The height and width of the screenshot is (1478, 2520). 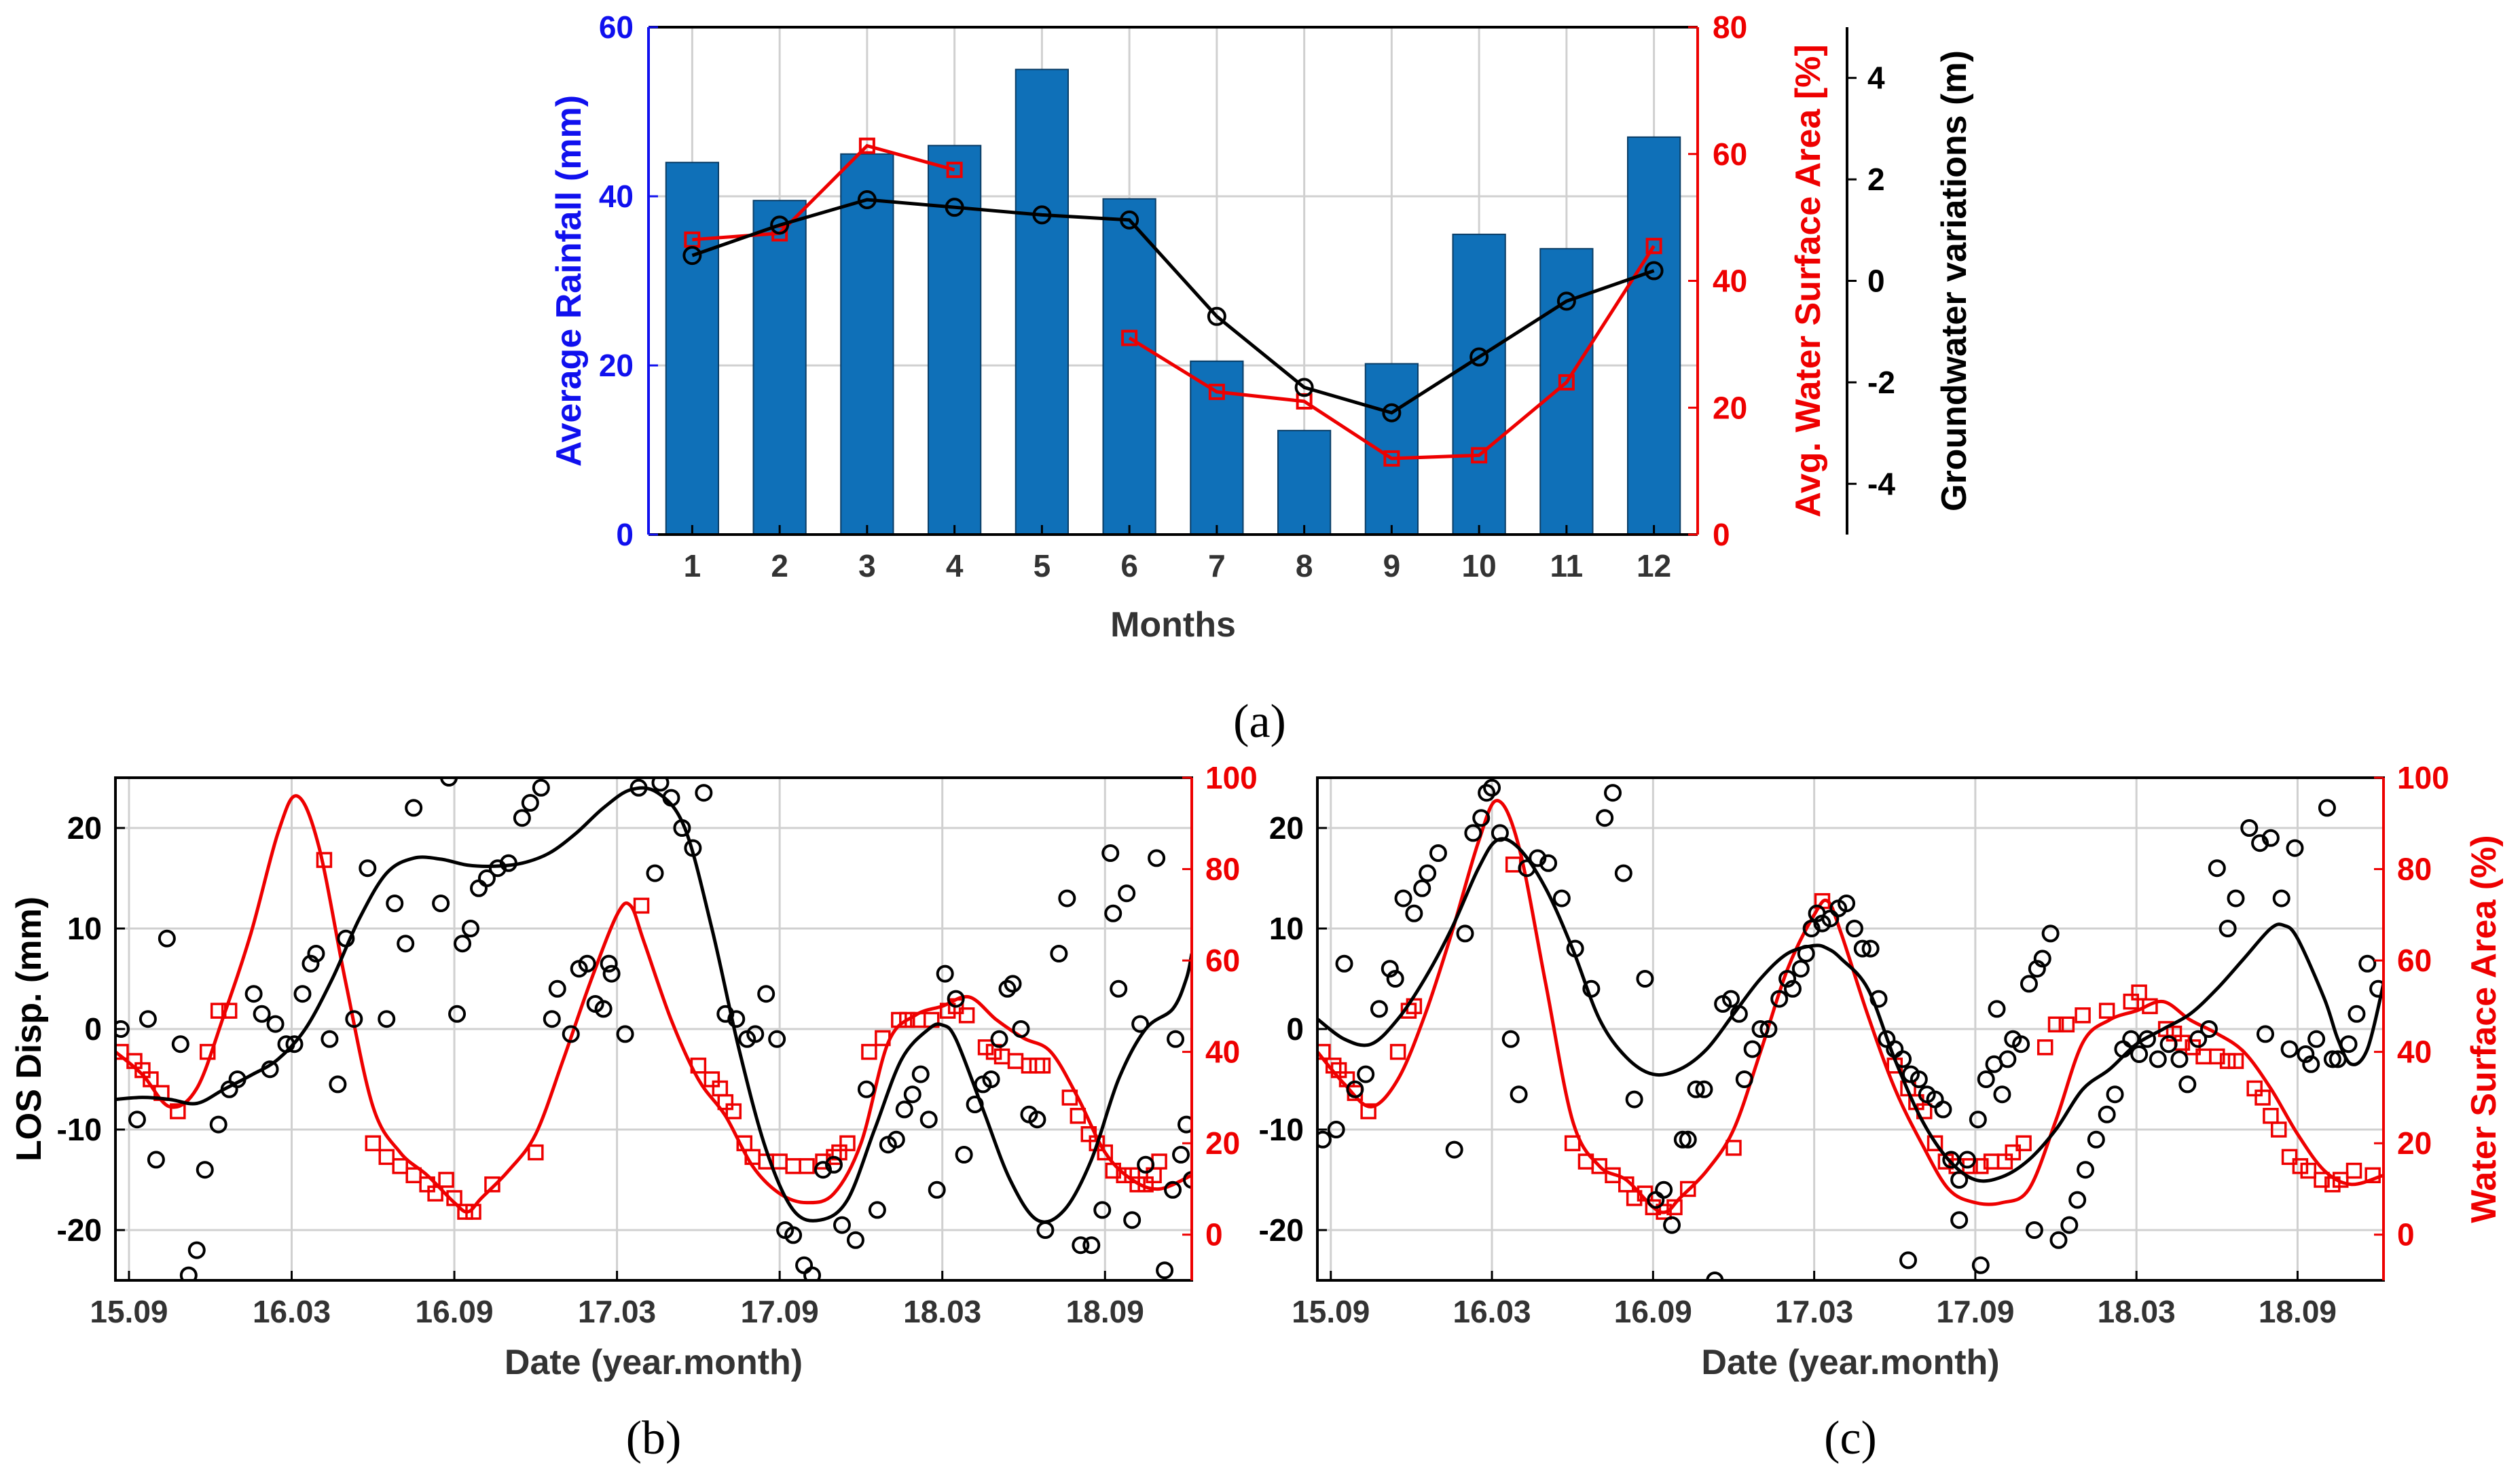 What do you see at coordinates (1392, 565) in the screenshot?
I see `x-tick-label: 9` at bounding box center [1392, 565].